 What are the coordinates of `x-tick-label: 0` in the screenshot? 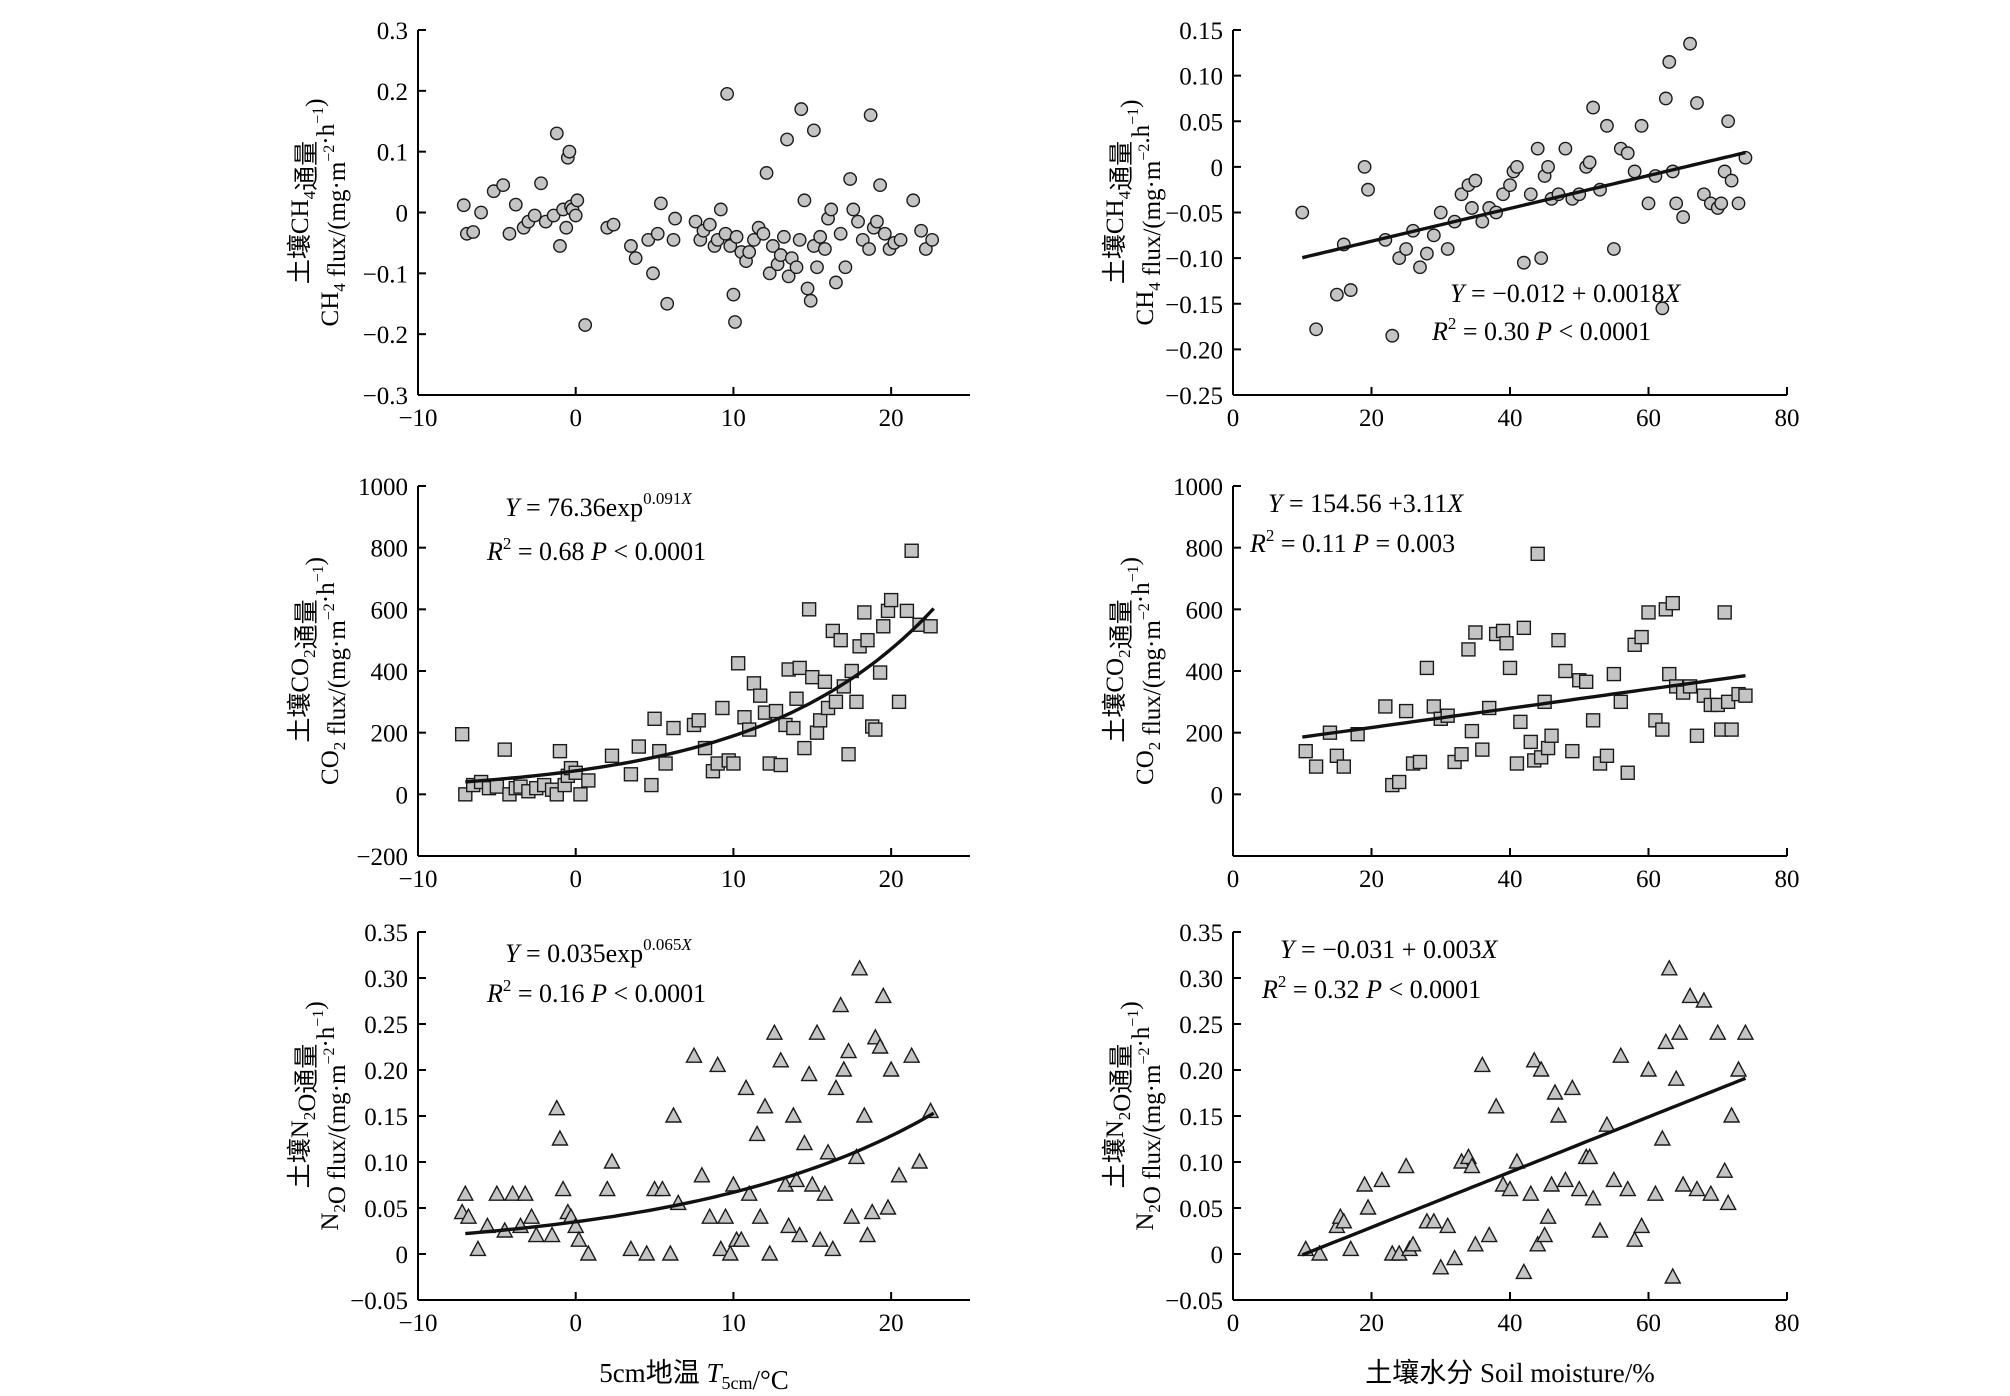 It's located at (1233, 418).